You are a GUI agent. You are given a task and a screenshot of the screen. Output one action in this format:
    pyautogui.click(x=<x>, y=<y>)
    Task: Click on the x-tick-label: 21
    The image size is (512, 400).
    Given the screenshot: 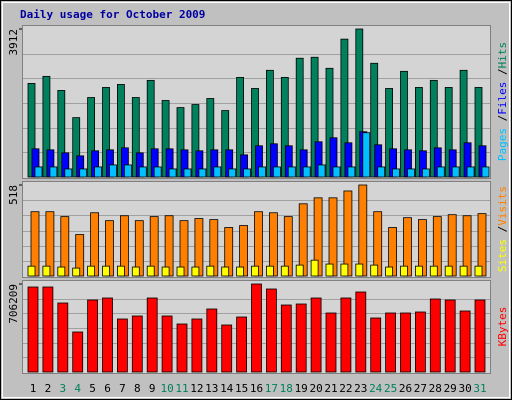 What is the action you would take?
    pyautogui.click(x=330, y=388)
    